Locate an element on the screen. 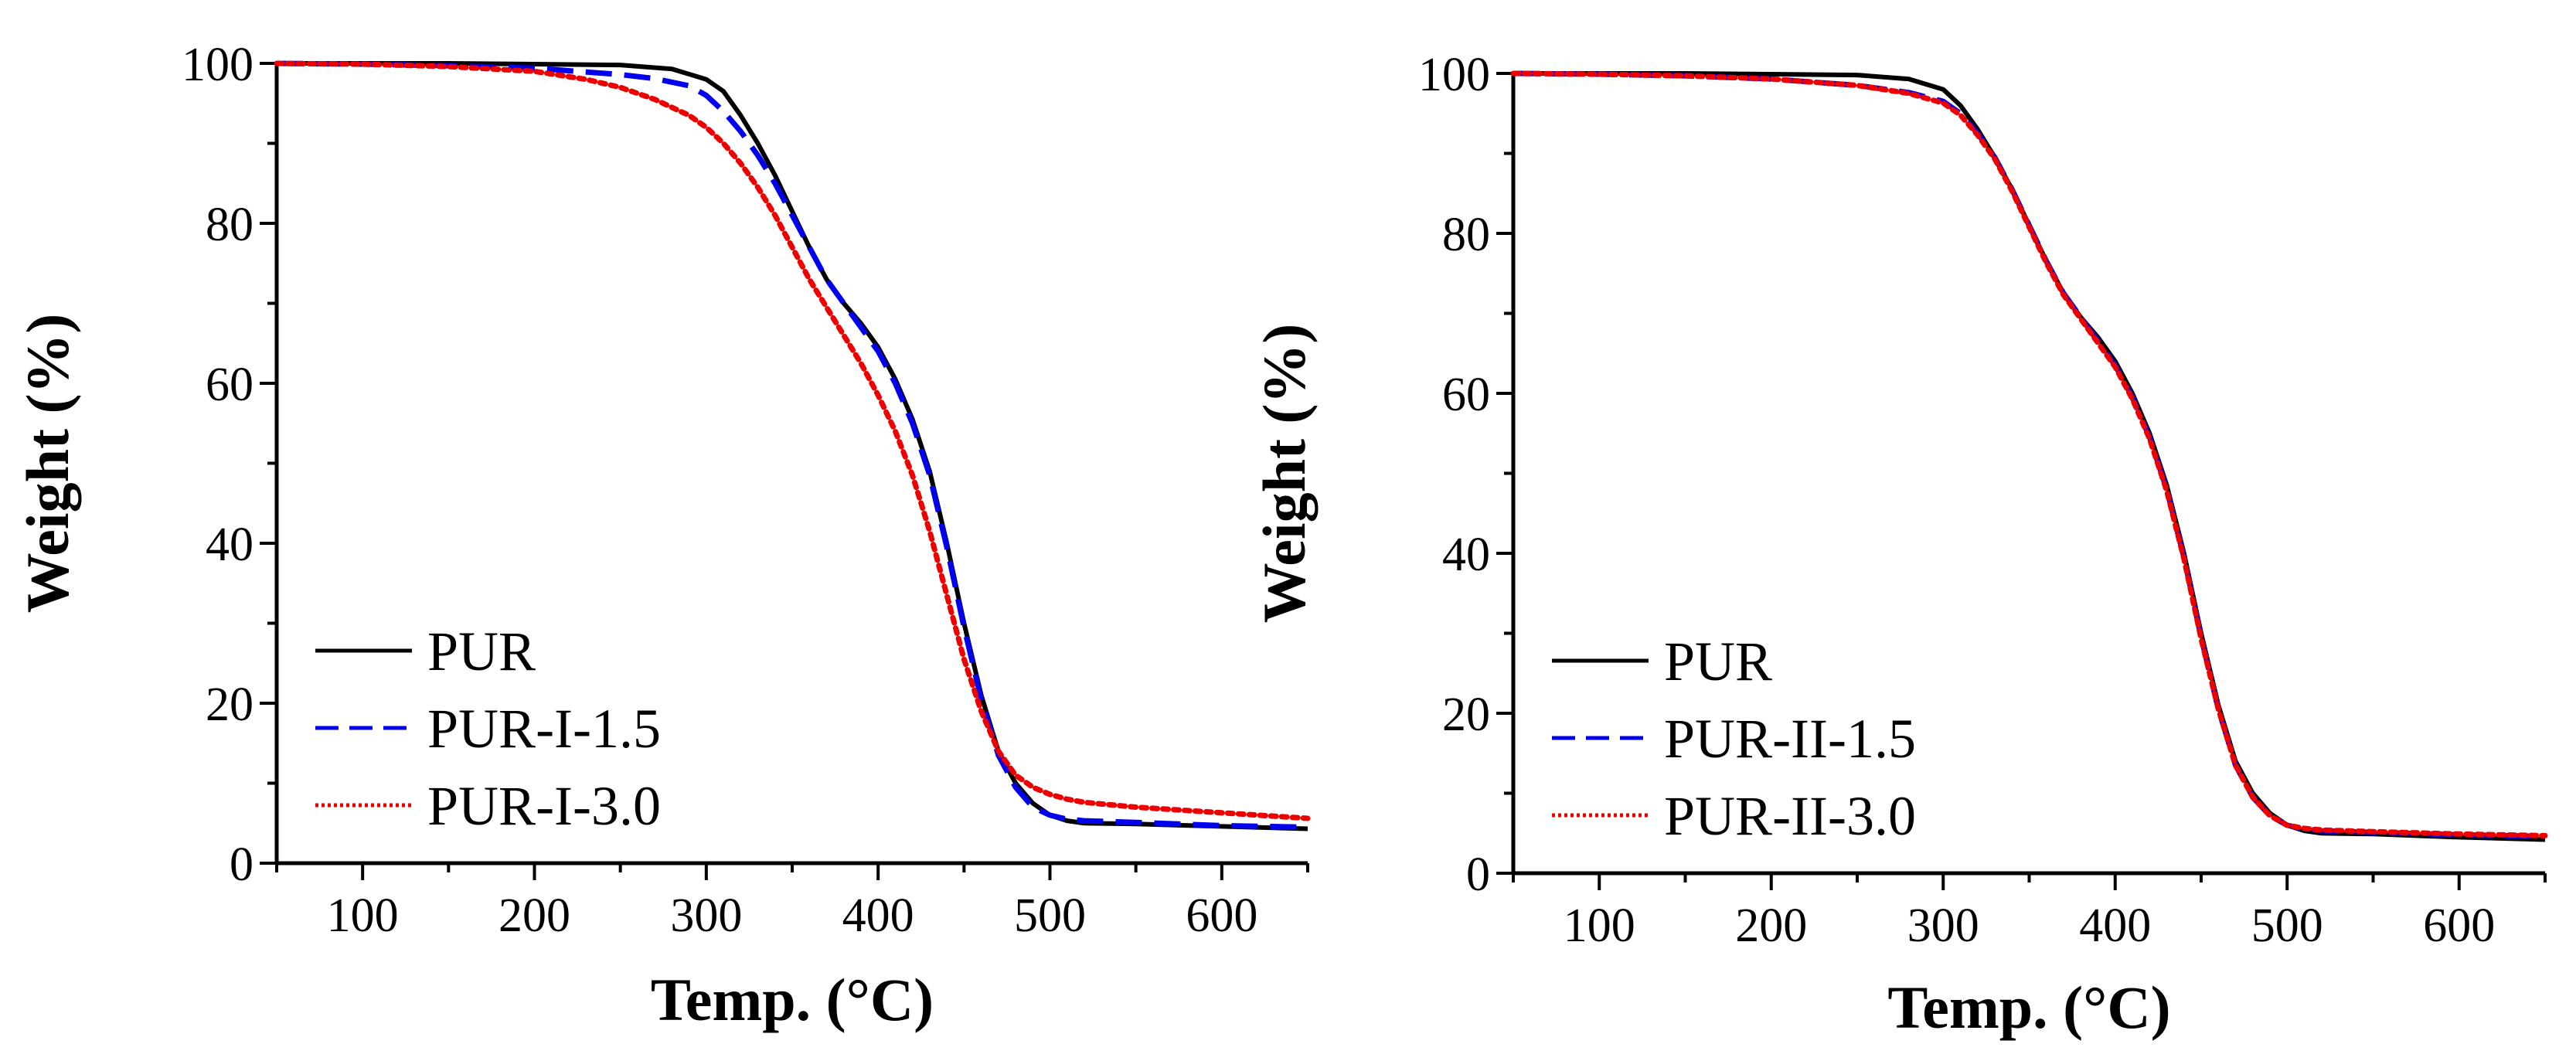  legend-label: PUR-II-3.0 is located at coordinates (1790, 816).